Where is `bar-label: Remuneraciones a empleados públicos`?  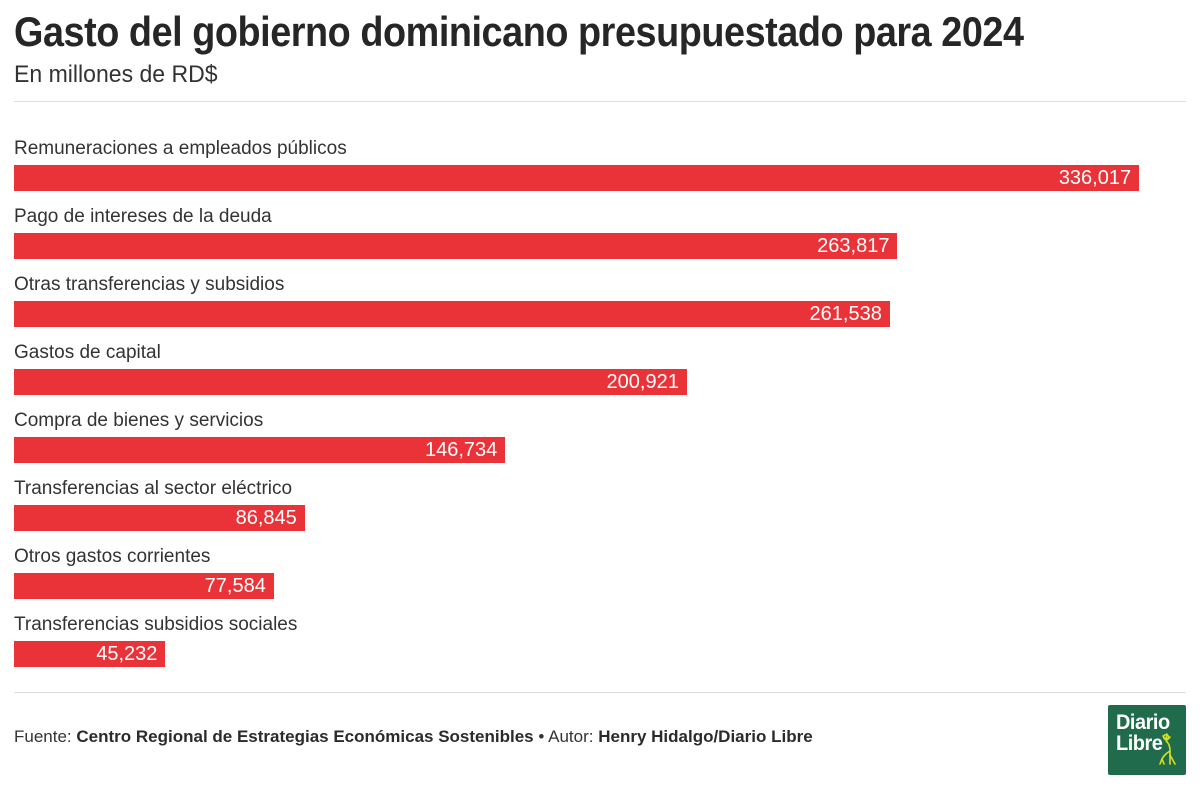
bar-label: Remuneraciones a empleados públicos is located at coordinates (180, 149).